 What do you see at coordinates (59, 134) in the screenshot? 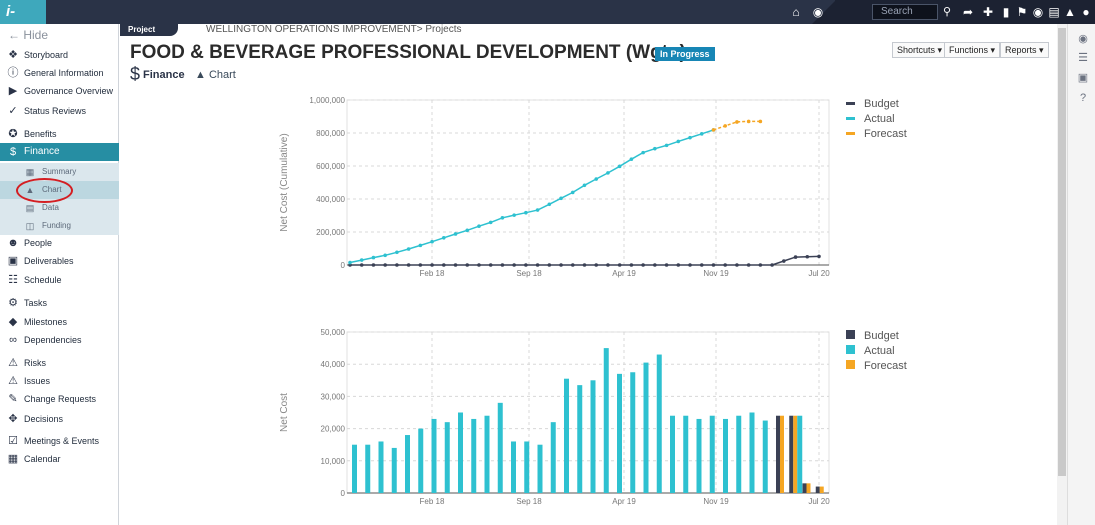
I see `sidebar-item-benefits: ✪ Benefits` at bounding box center [59, 134].